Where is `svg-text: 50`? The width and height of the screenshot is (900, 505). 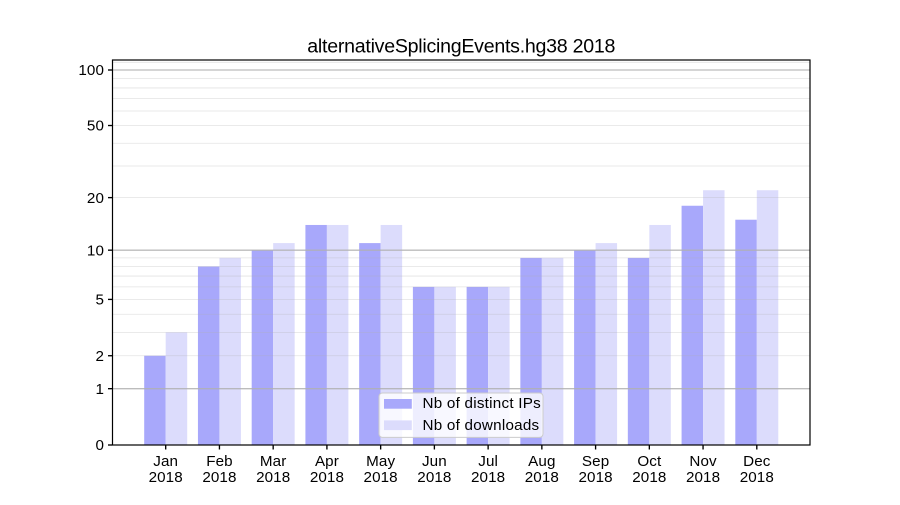
svg-text: 50 is located at coordinates (95, 126).